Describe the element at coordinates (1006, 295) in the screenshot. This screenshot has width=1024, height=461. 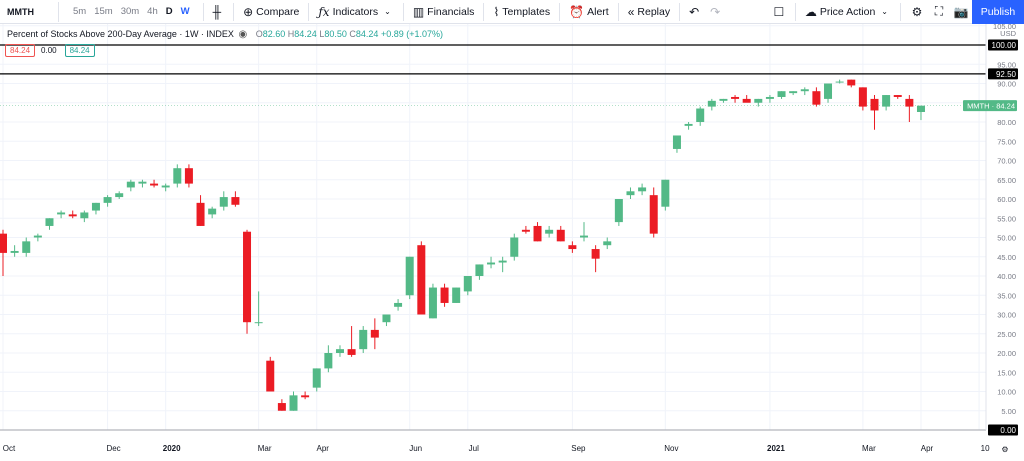
I see `price-tick-label: 35.00` at that location.